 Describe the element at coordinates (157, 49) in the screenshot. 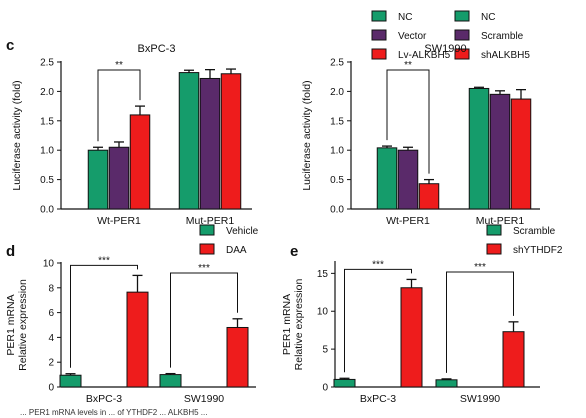

I see `chart-title: BxPC-3` at that location.